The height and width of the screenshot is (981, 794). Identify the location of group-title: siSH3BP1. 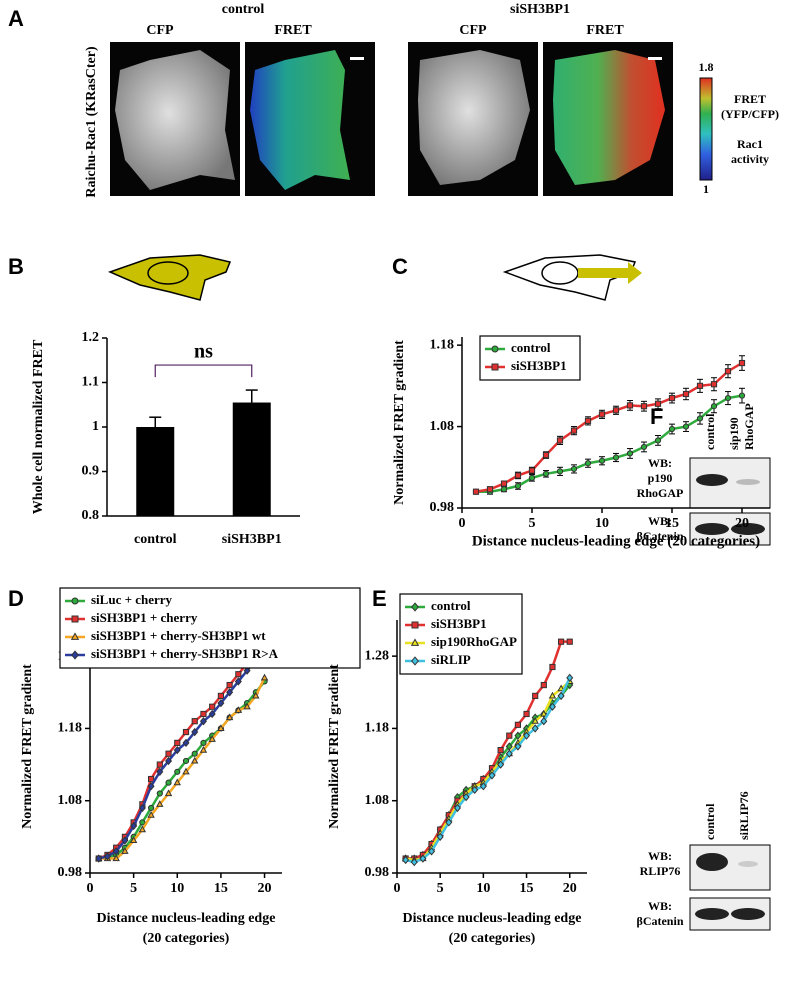
(540, 9).